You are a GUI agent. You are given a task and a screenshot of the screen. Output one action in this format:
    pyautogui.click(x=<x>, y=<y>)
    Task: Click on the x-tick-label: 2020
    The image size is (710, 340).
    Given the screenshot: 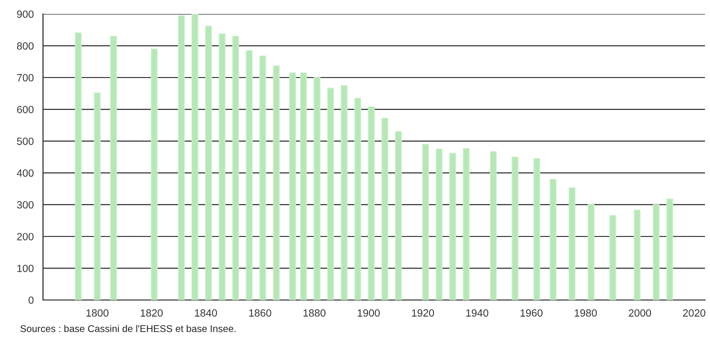 What is the action you would take?
    pyautogui.click(x=694, y=313)
    